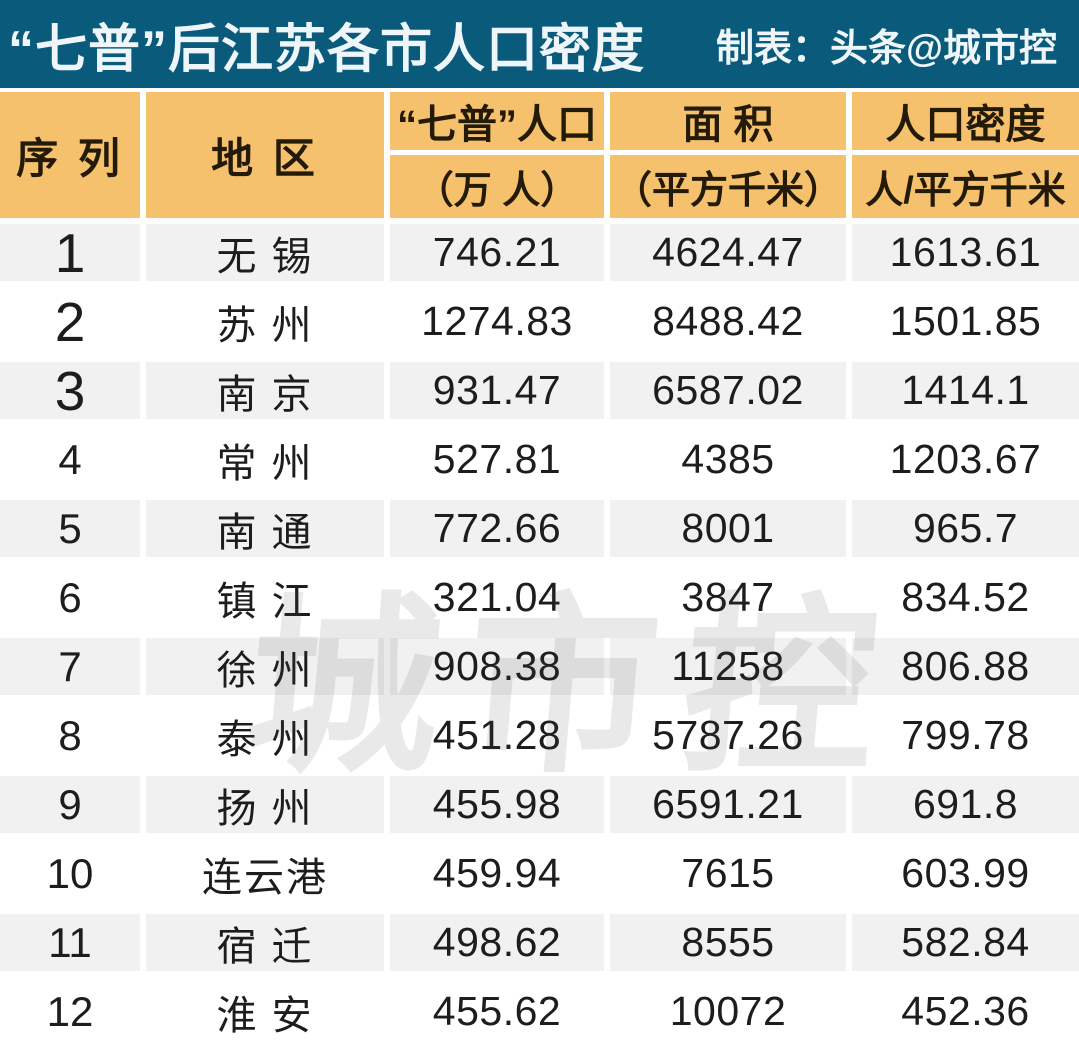  Describe the element at coordinates (728, 459) in the screenshot. I see `cell-area: 4385` at that location.